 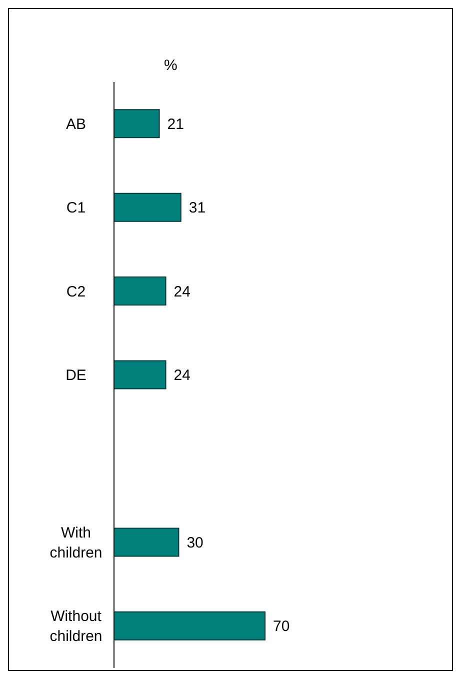 I want to click on y-tick-label: C2, so click(x=76, y=291).